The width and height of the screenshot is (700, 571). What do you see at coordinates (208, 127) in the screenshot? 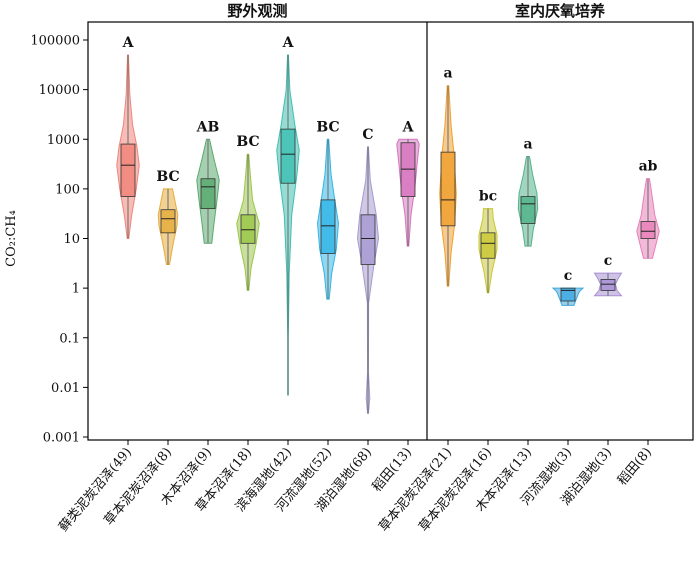
I see `significance-letter: AB` at bounding box center [208, 127].